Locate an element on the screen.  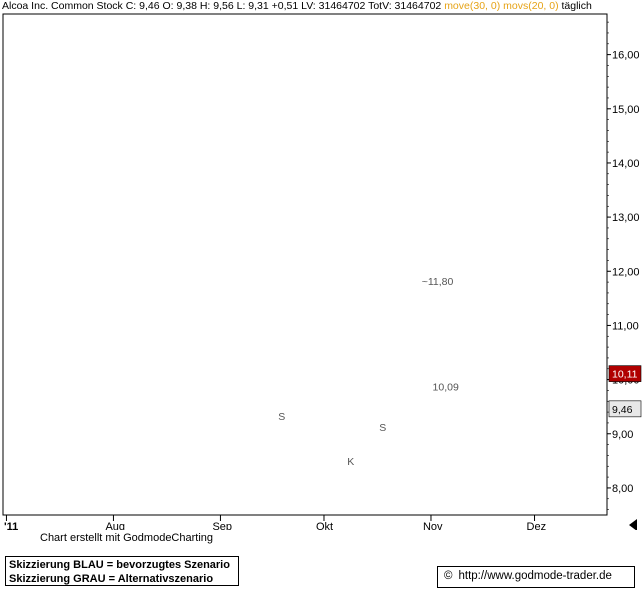
level-price-tag: 10,11 is located at coordinates (625, 375).